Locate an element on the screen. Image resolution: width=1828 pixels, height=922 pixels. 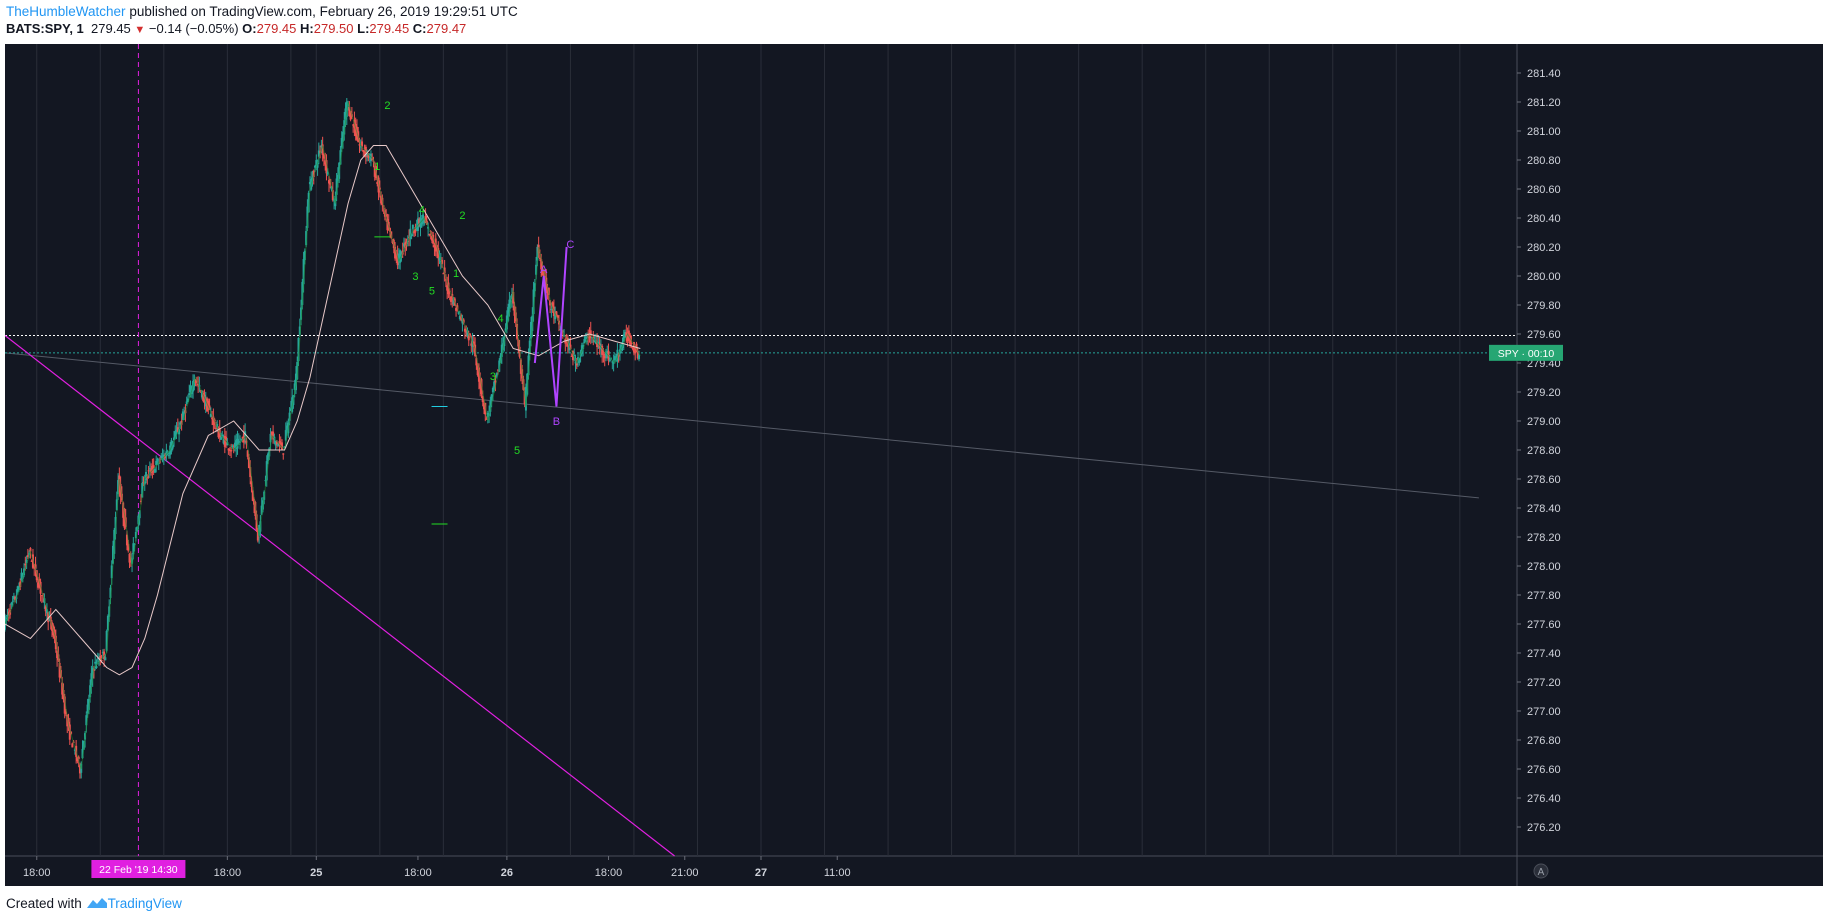
y-tick-label: 276.60 is located at coordinates (1544, 770).